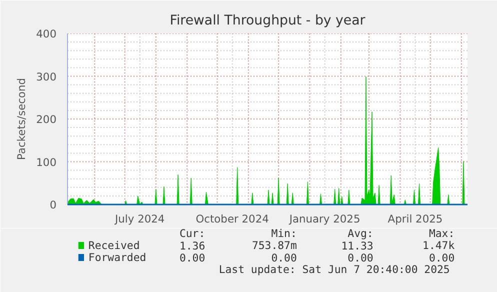 This screenshot has width=497, height=292. I want to click on y-axis-title: Packets/second, so click(21, 119).